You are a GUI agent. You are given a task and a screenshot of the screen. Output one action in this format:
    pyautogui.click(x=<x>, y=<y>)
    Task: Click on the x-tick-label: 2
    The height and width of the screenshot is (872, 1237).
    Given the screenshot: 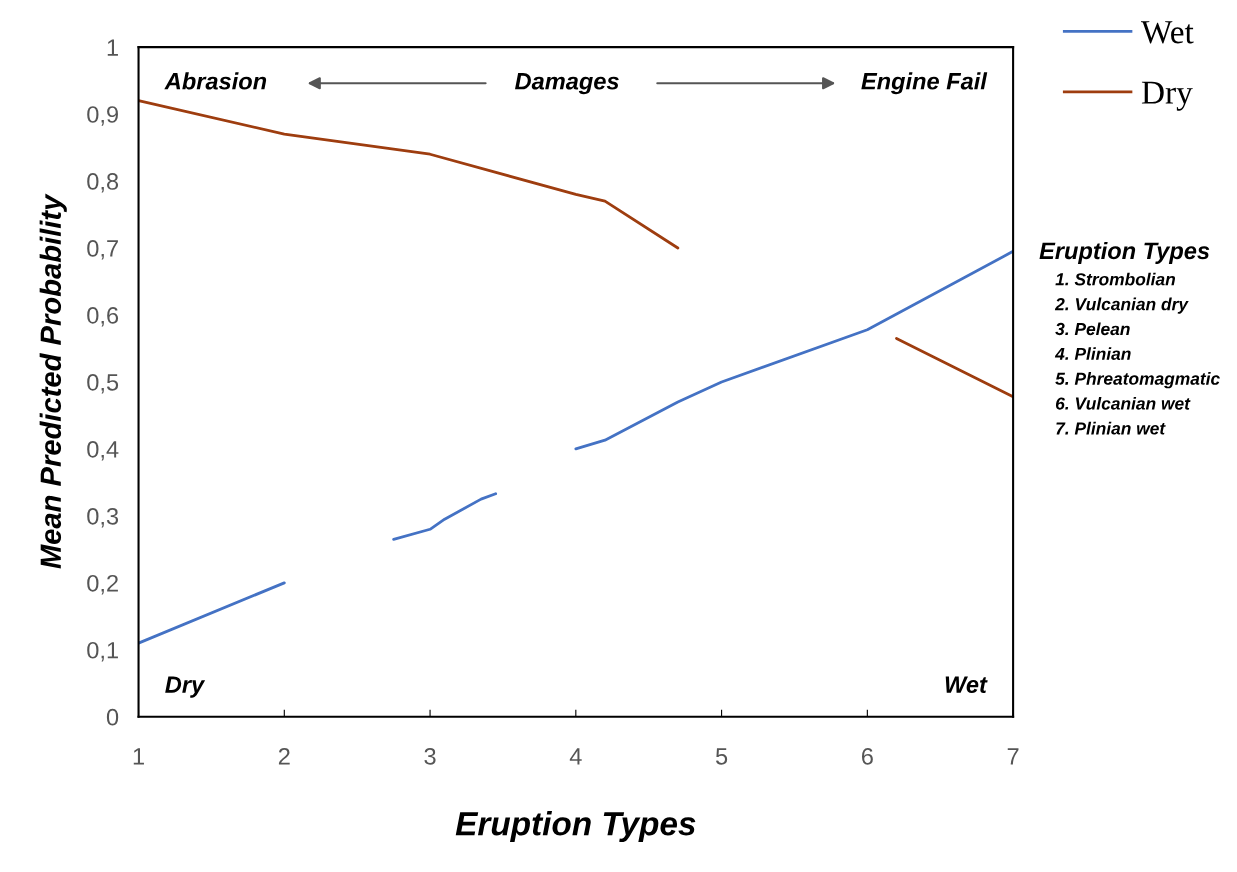 What is the action you would take?
    pyautogui.click(x=284, y=756)
    